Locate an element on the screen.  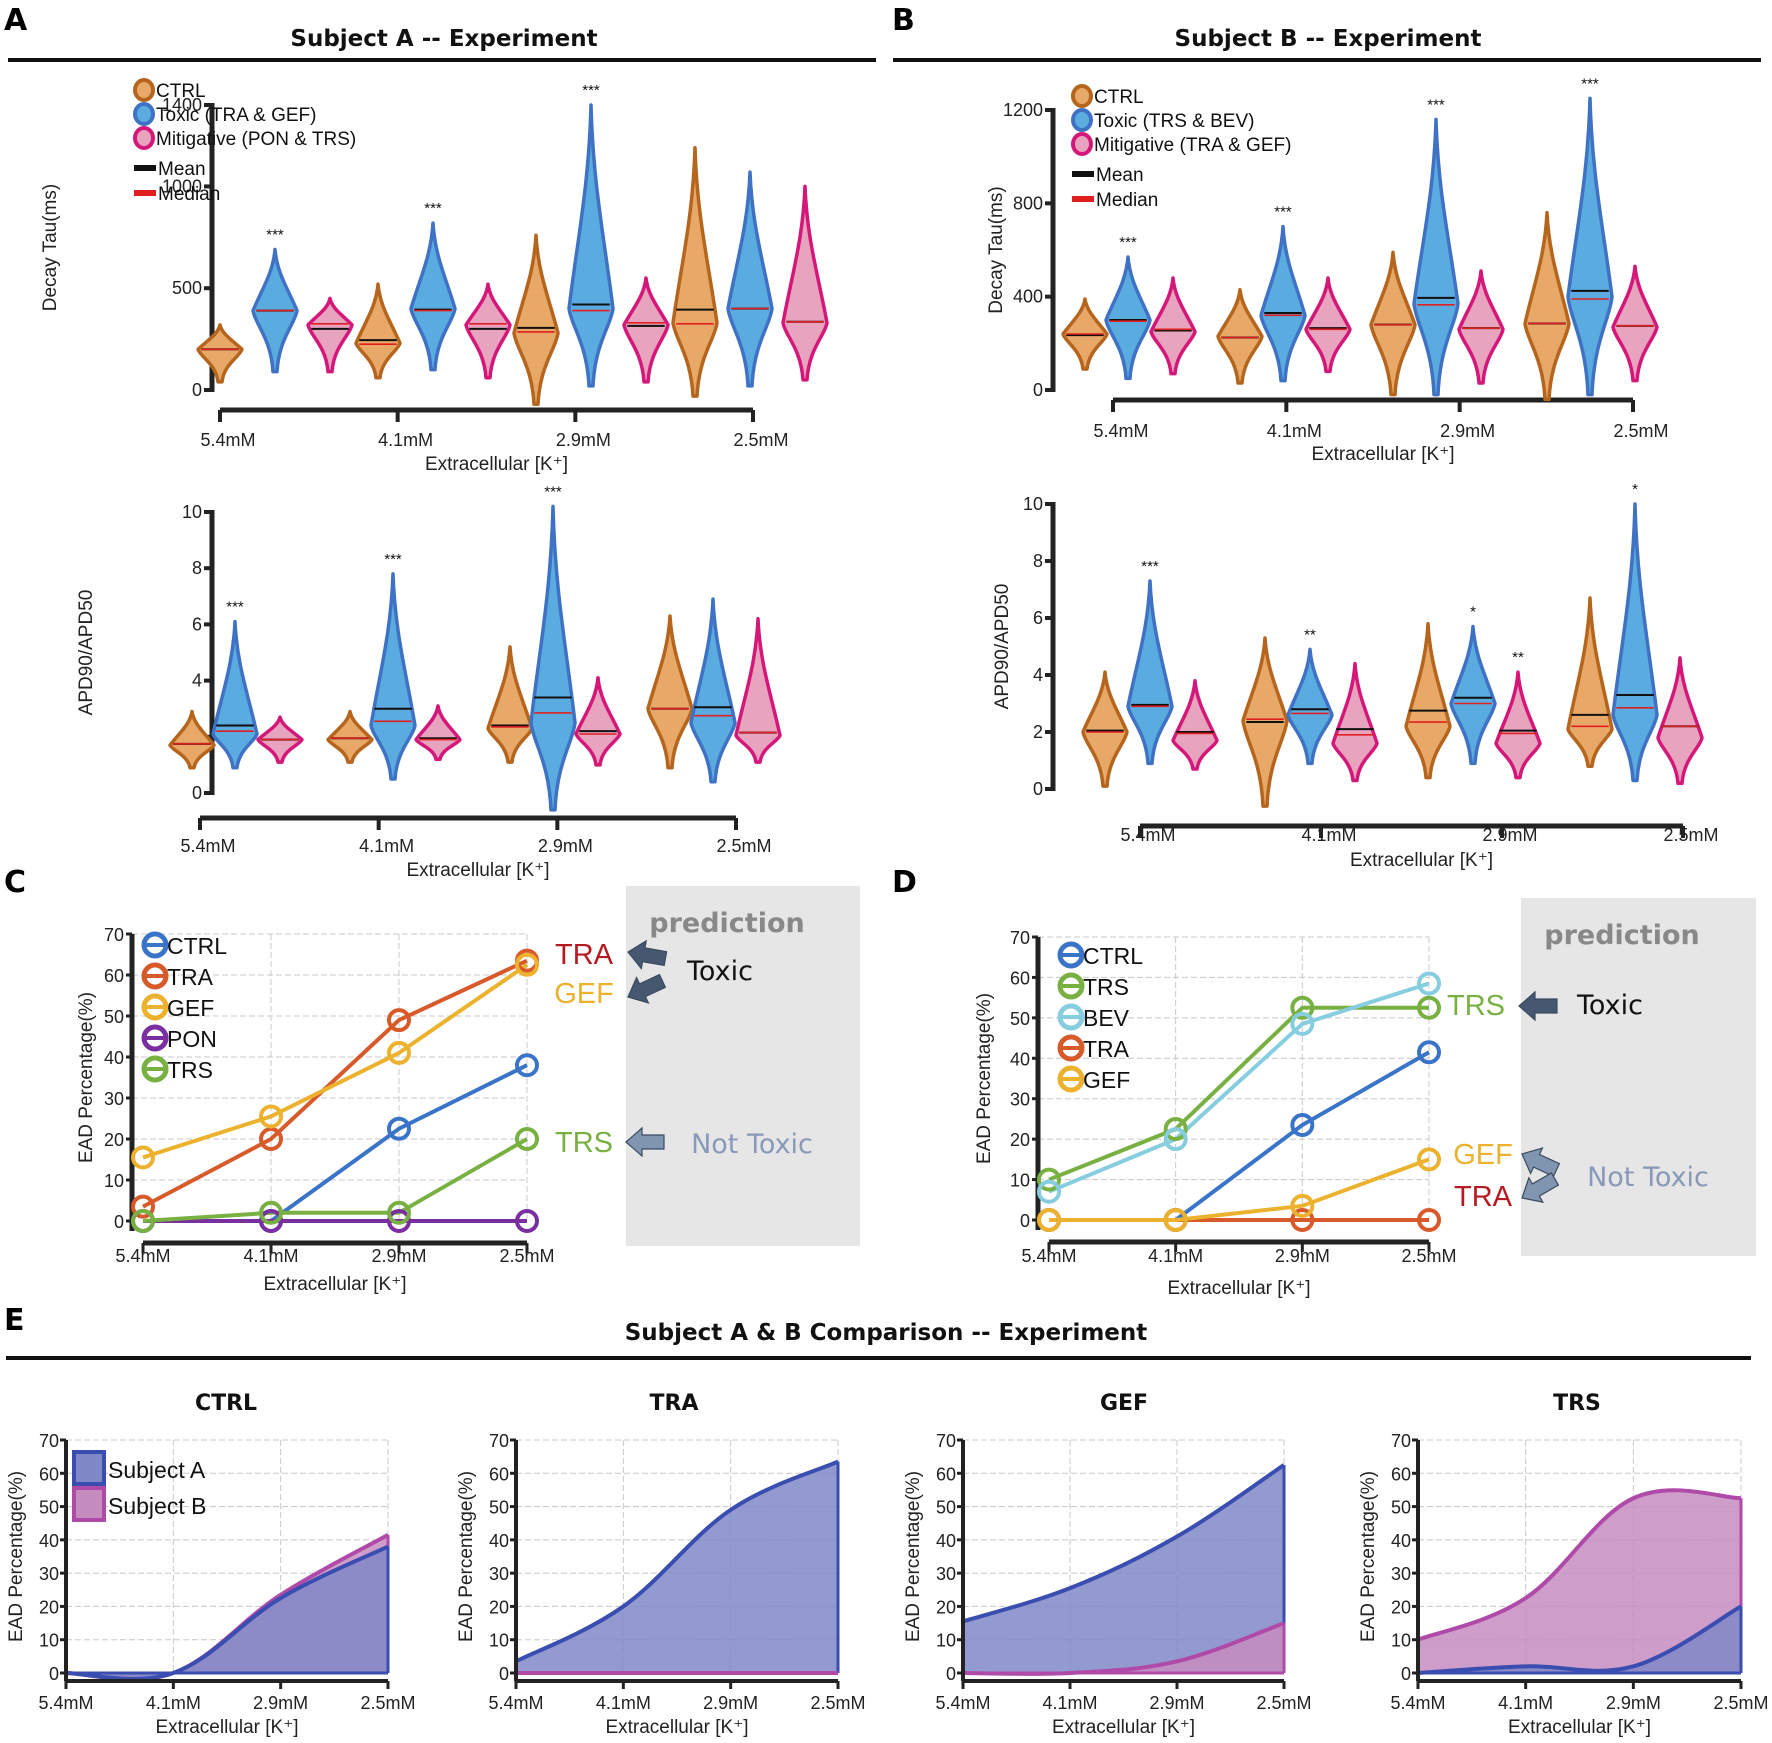
y-tick-label: 6 is located at coordinates (197, 624).